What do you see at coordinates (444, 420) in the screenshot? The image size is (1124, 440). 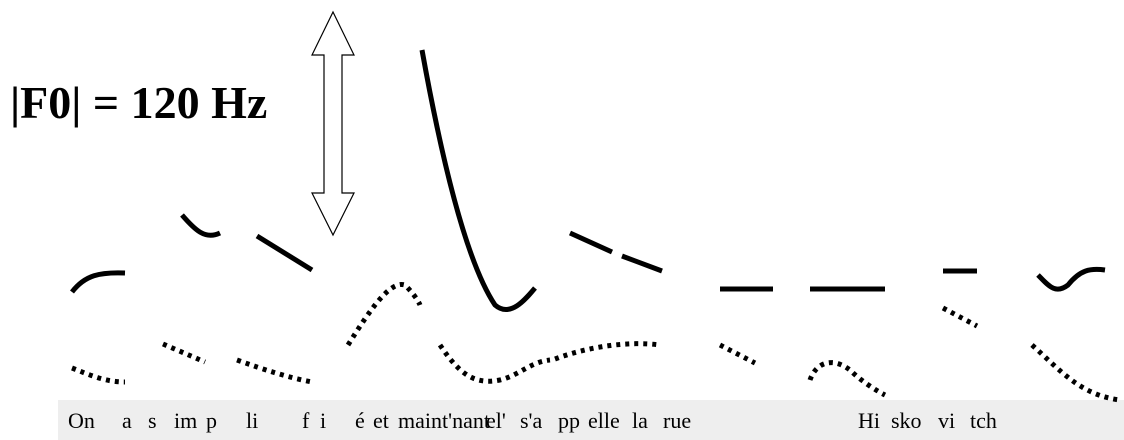 I see `syllable: maint'nant` at bounding box center [444, 420].